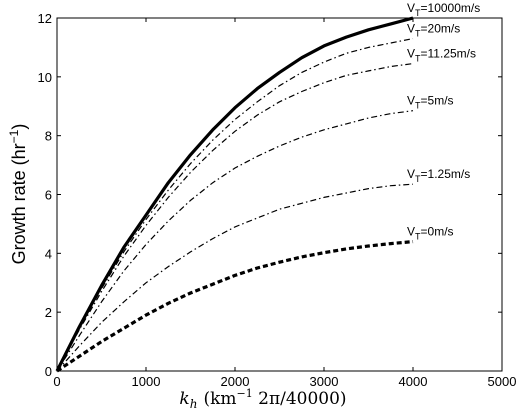 The height and width of the screenshot is (416, 523). I want to click on y-tick-label: 6, so click(48, 195).